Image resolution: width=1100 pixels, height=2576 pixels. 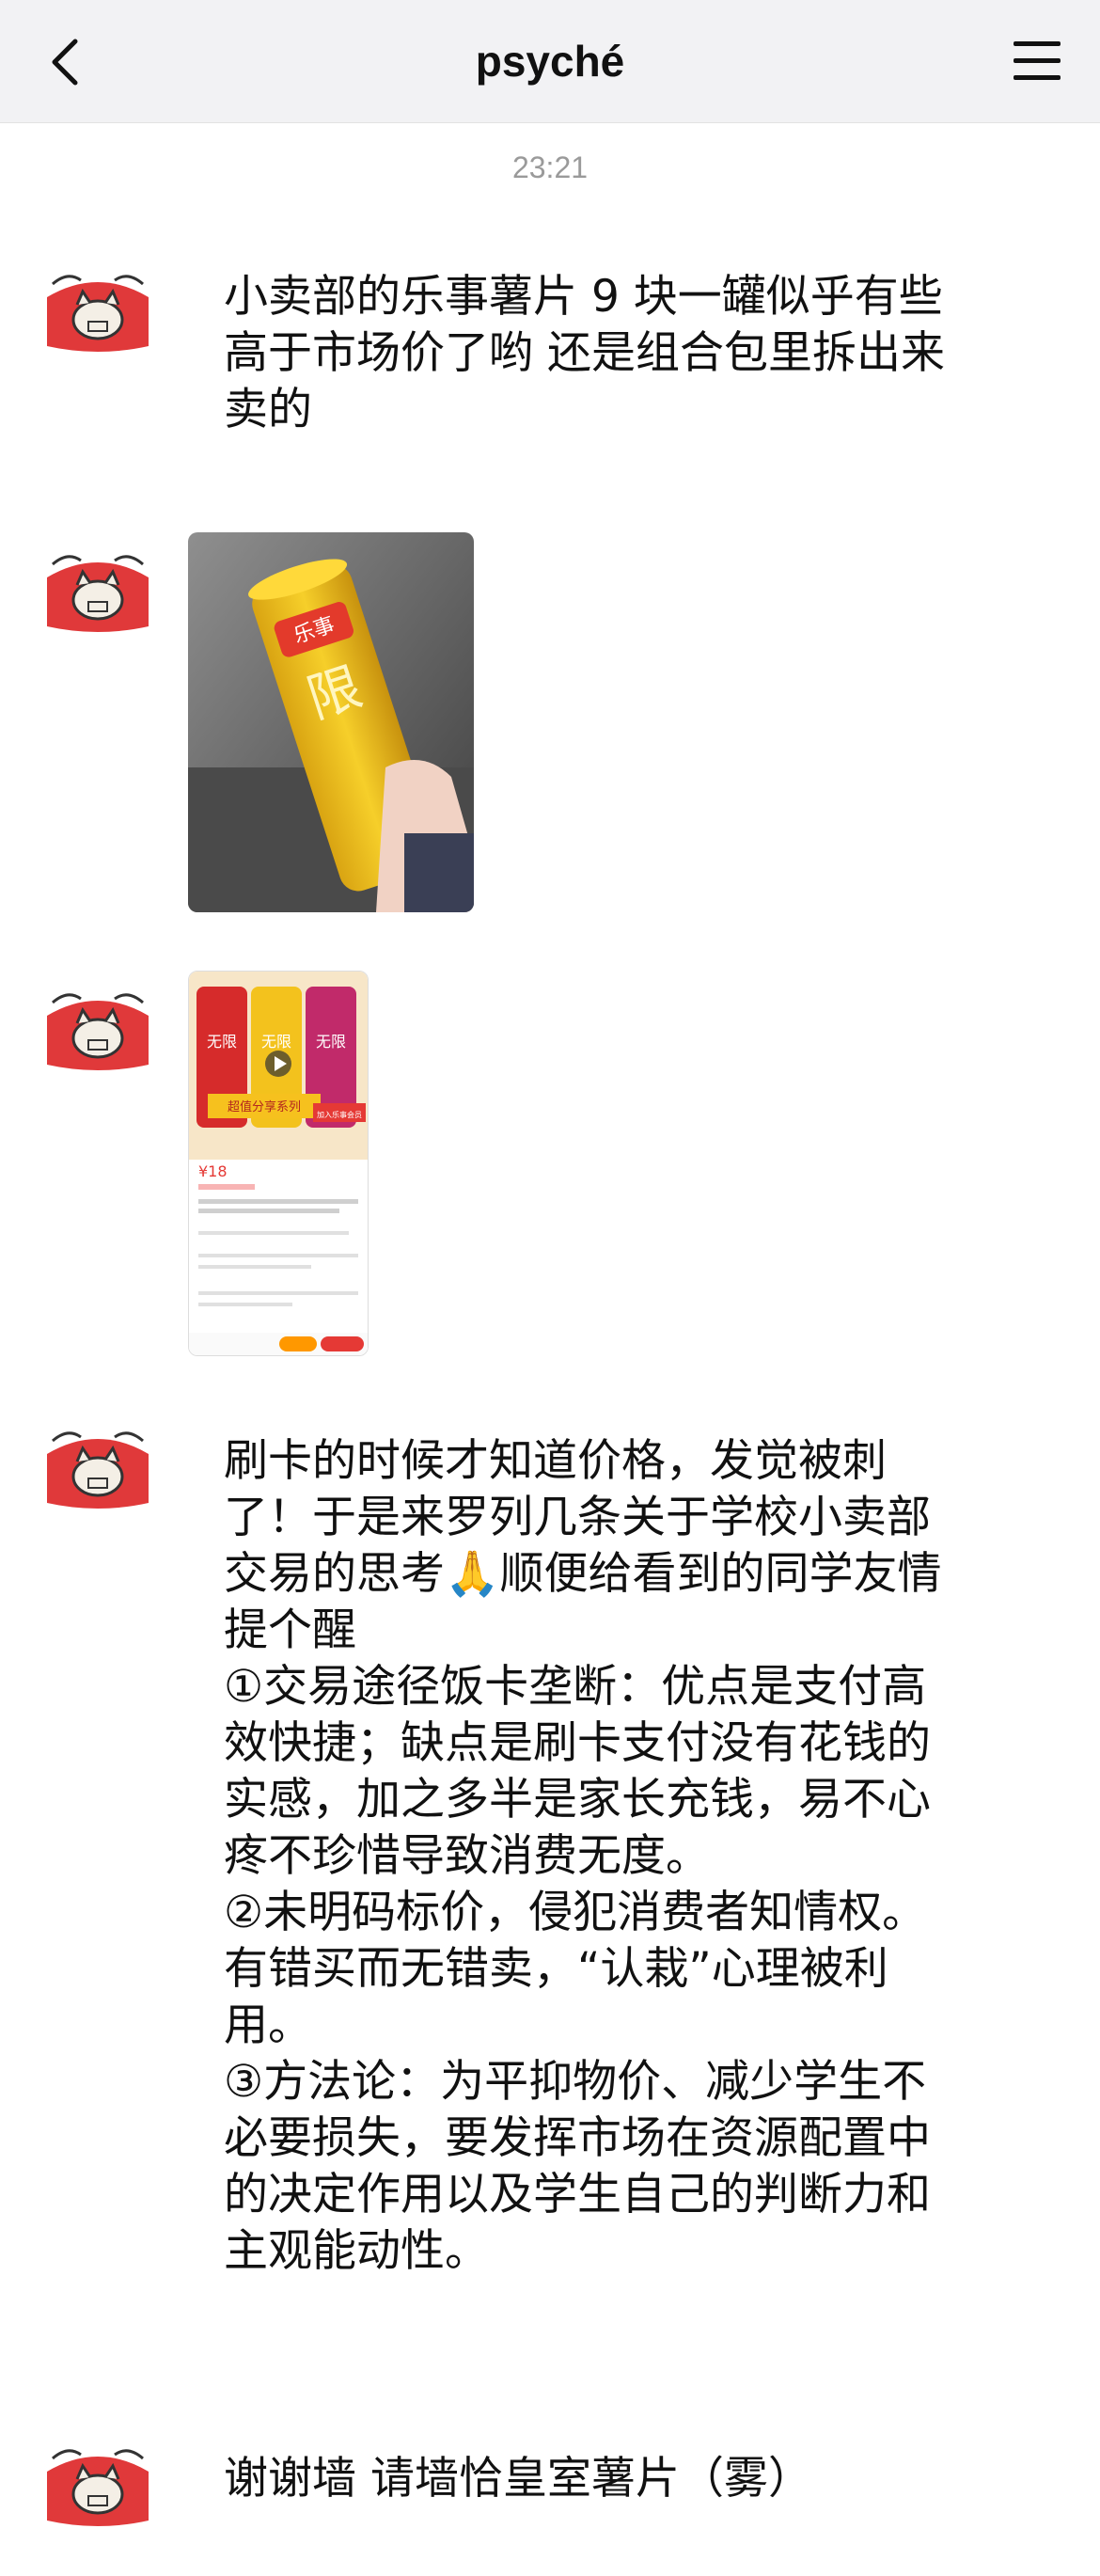 I want to click on chat-title: psyché, so click(x=550, y=61).